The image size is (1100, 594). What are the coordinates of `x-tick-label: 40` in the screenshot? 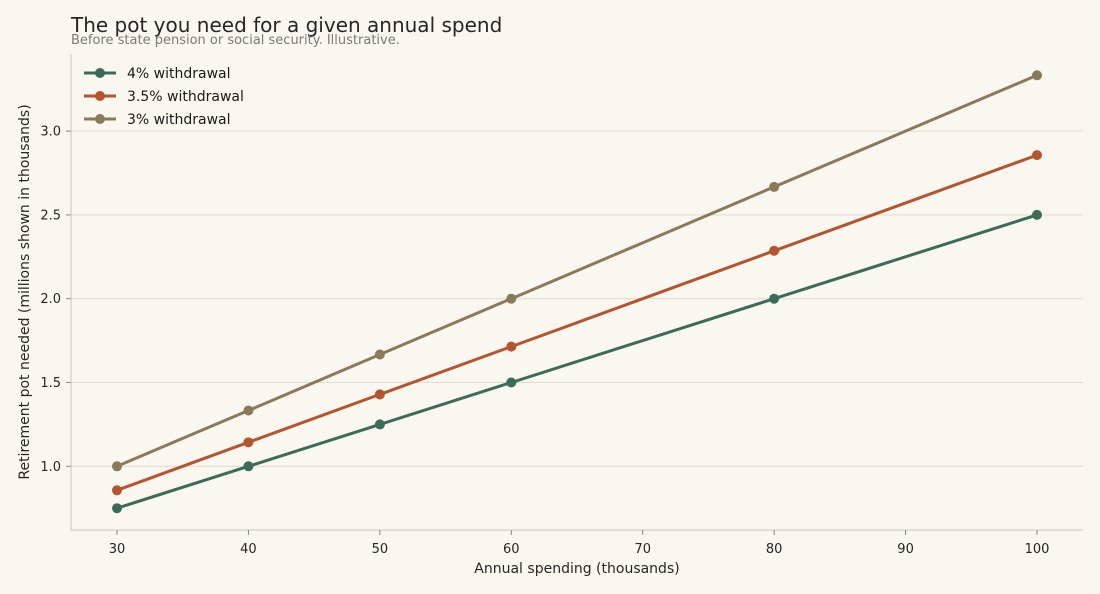 It's located at (248, 549).